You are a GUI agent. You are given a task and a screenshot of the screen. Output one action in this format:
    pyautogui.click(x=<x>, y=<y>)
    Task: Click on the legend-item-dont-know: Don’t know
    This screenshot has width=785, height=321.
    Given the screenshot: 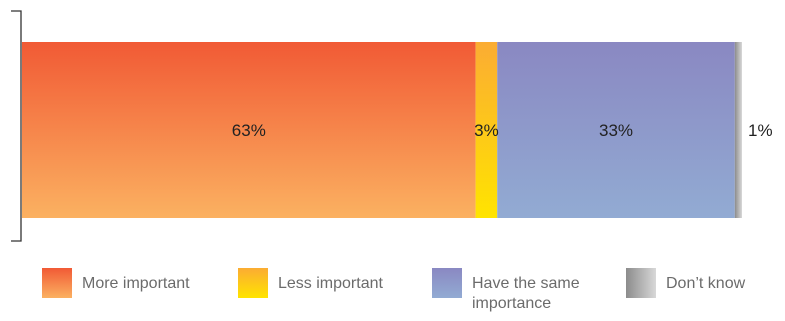 What is the action you would take?
    pyautogui.click(x=701, y=283)
    